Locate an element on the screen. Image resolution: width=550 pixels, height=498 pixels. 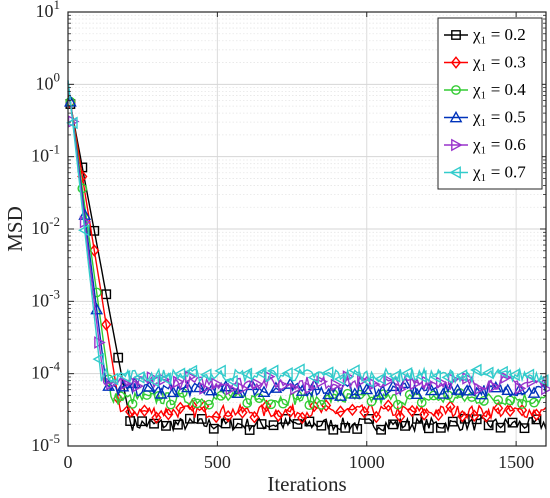
legend-entry: χ₁ = 0.6 is located at coordinates (485, 144).